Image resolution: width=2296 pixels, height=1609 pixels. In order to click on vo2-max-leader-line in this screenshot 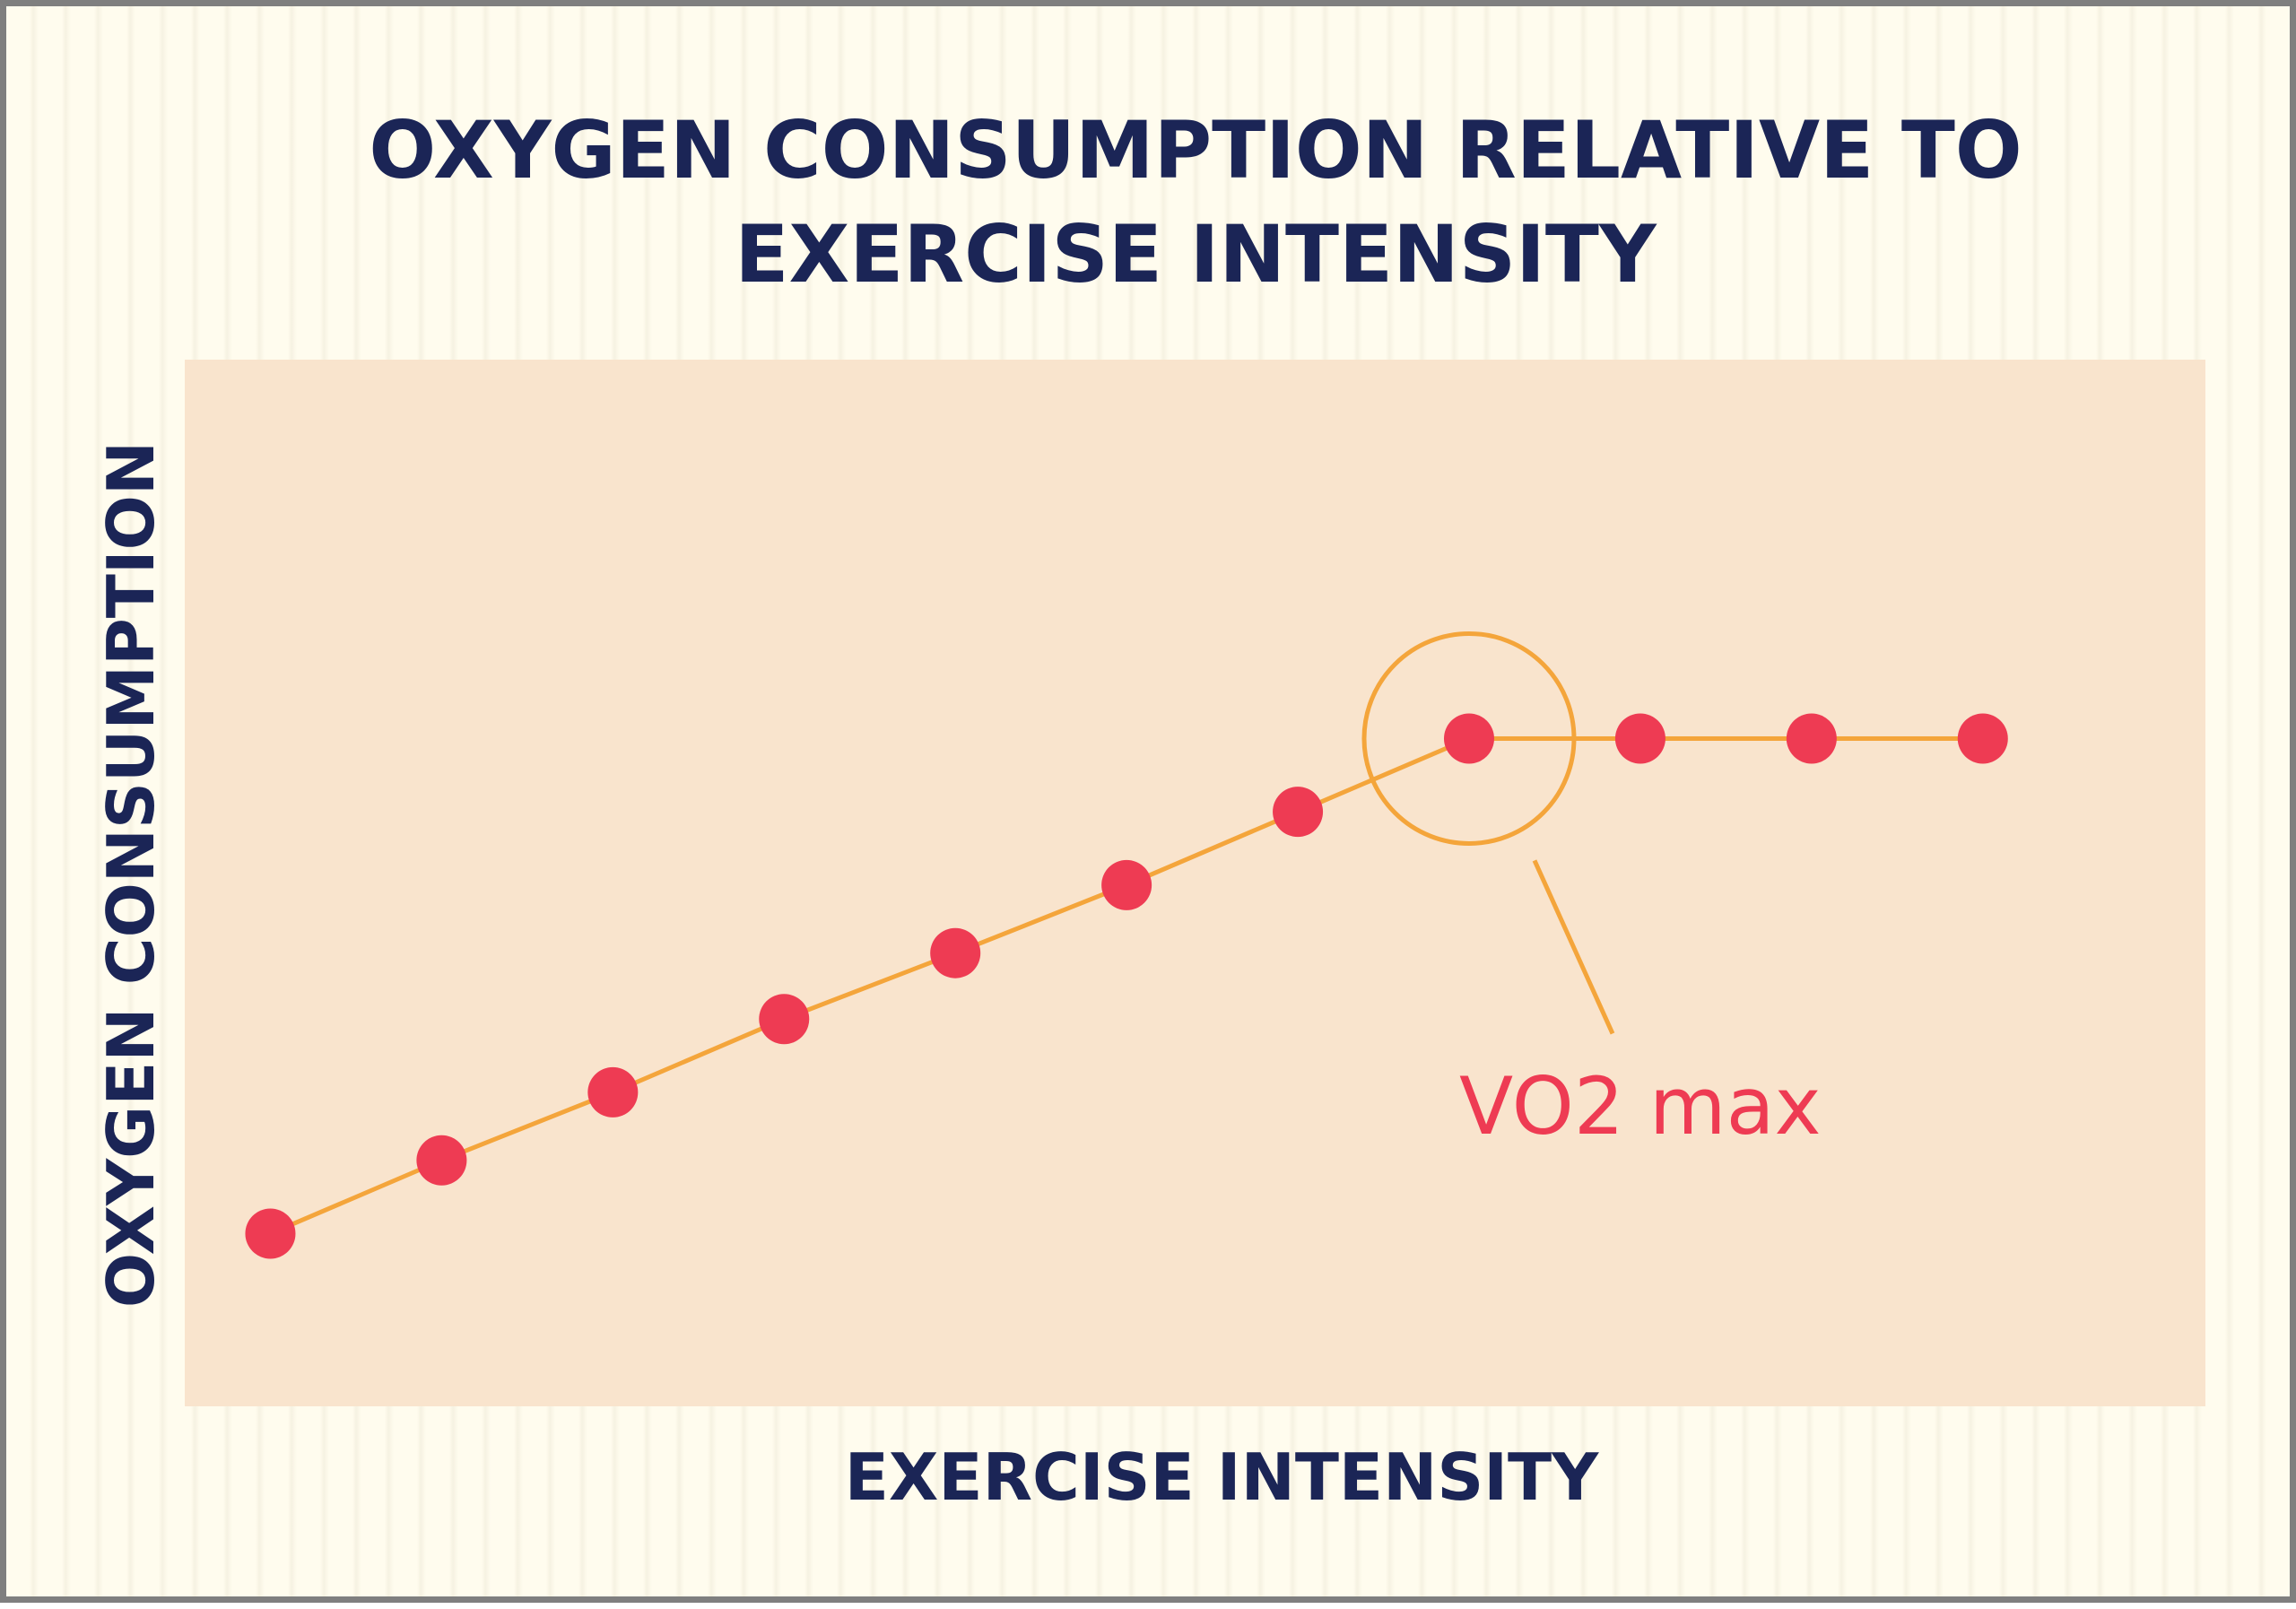, I will do `click(1573, 947)`.